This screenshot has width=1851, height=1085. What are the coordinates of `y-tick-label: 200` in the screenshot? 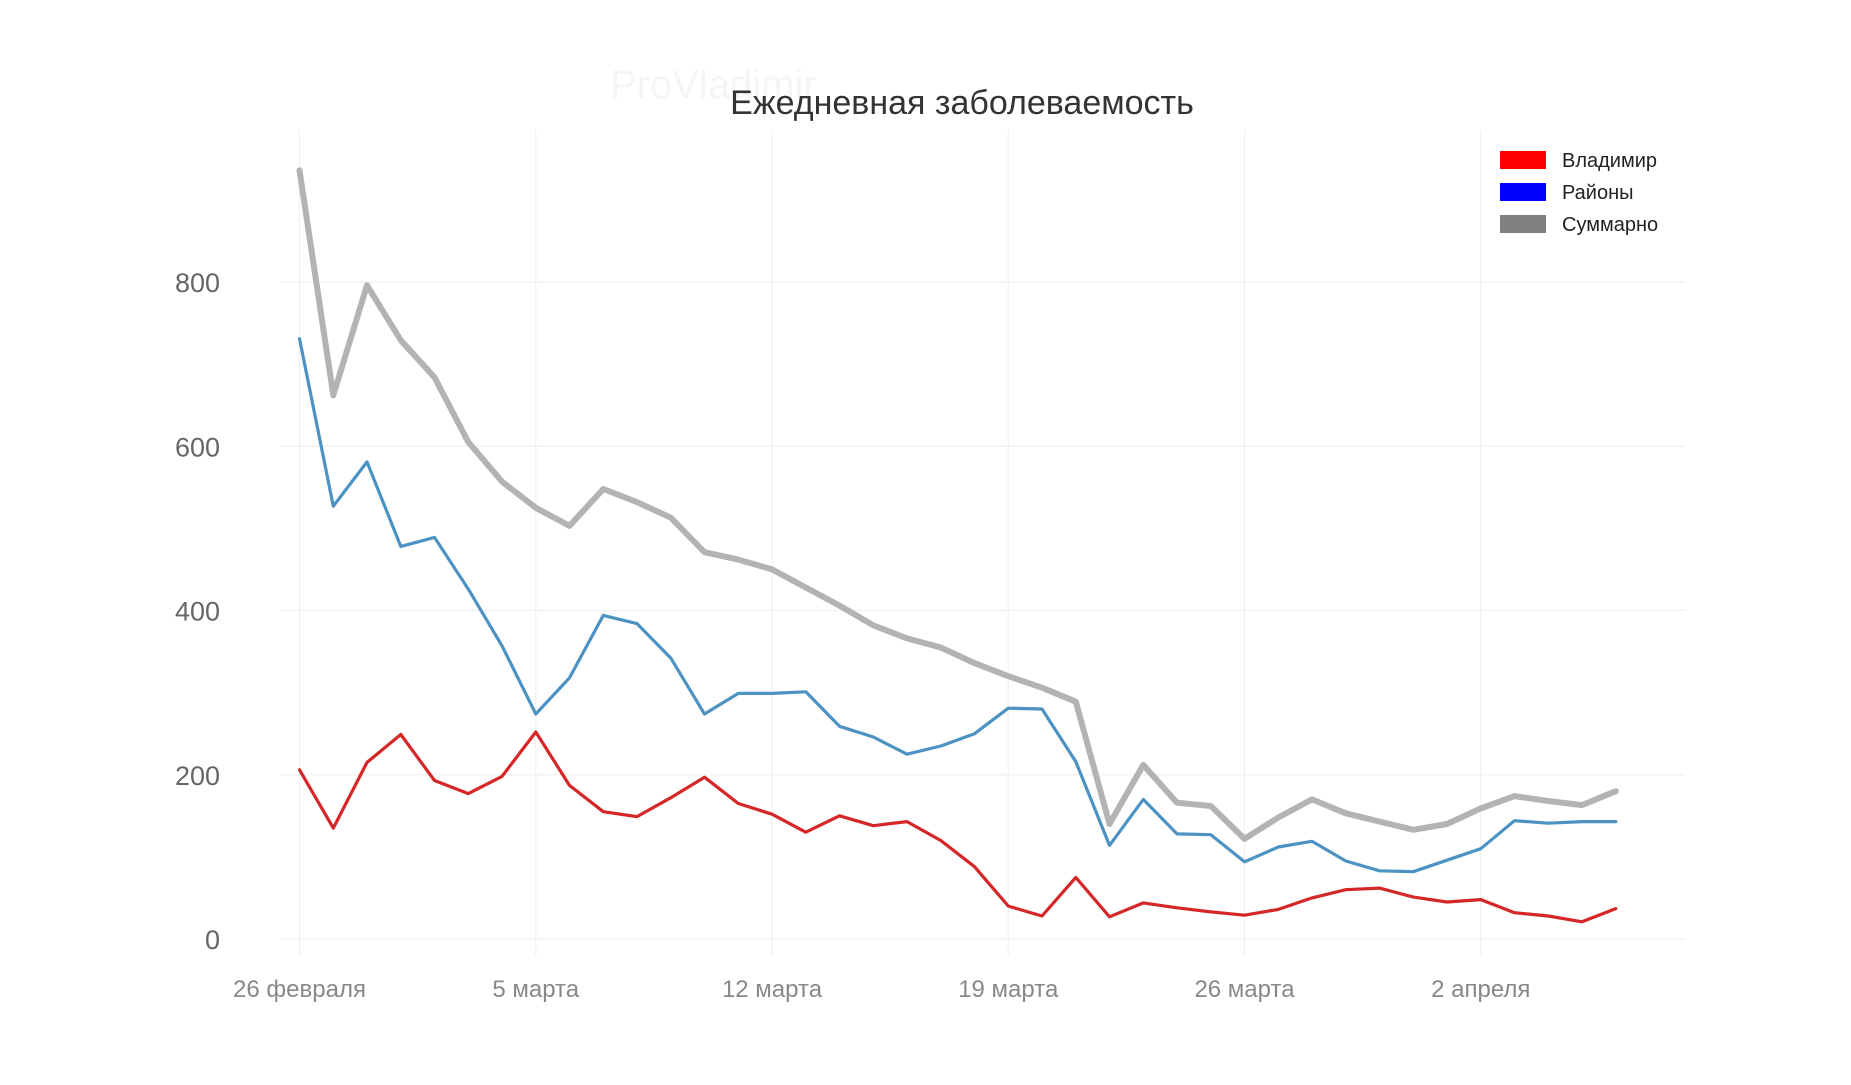 It's located at (197, 776).